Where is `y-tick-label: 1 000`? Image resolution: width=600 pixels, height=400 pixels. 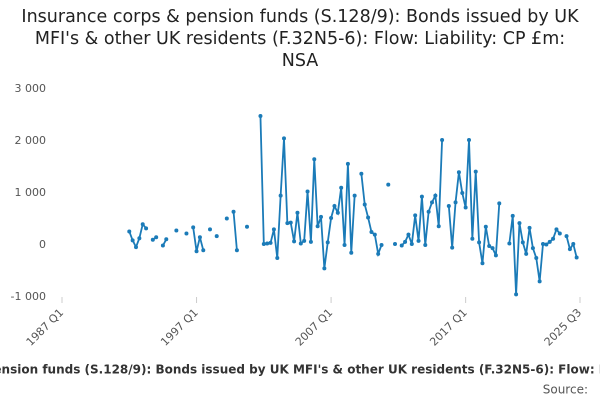
y-tick-label: 1 000 is located at coordinates (31, 192).